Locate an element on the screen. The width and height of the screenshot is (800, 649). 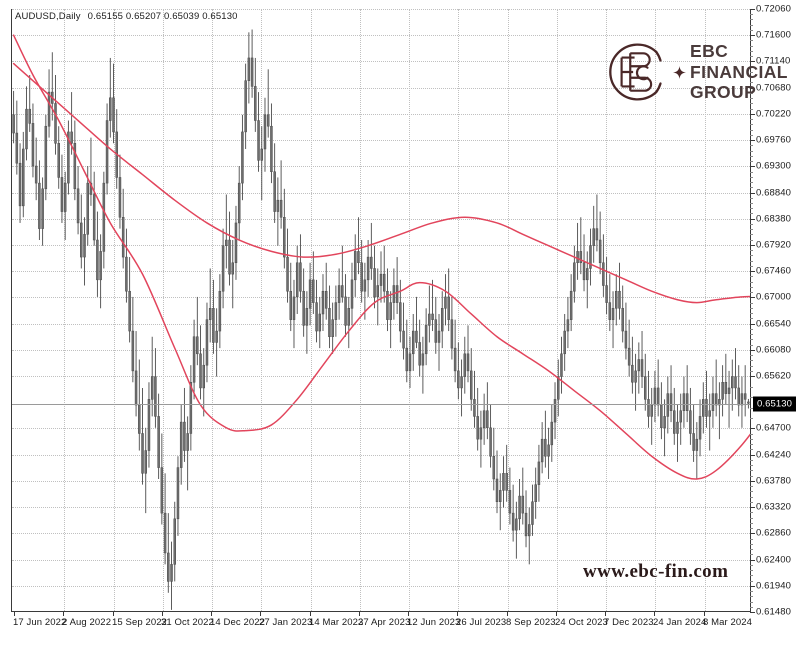
brand-line-2: FINANCIAL is located at coordinates (739, 71).